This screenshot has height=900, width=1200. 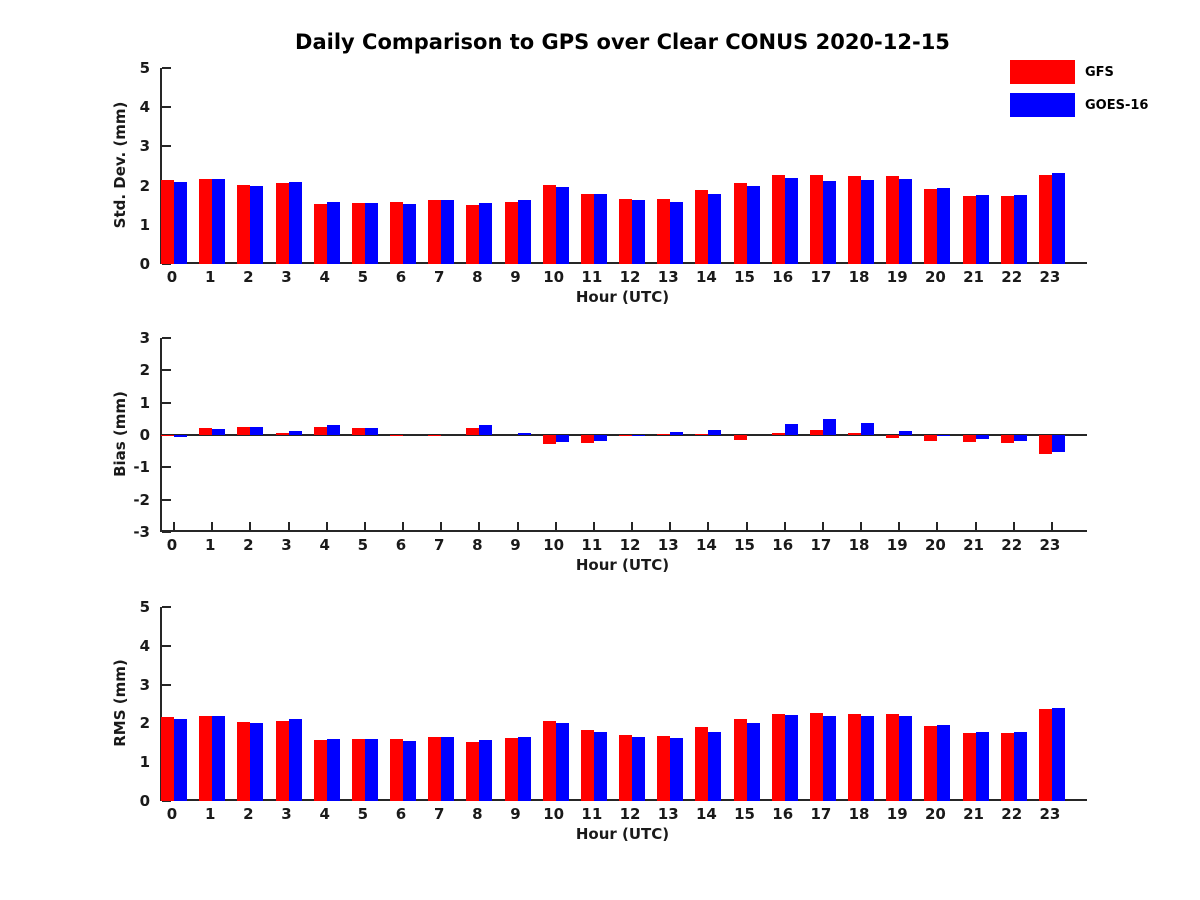 I want to click on bar-gfs-h3, so click(x=282, y=223).